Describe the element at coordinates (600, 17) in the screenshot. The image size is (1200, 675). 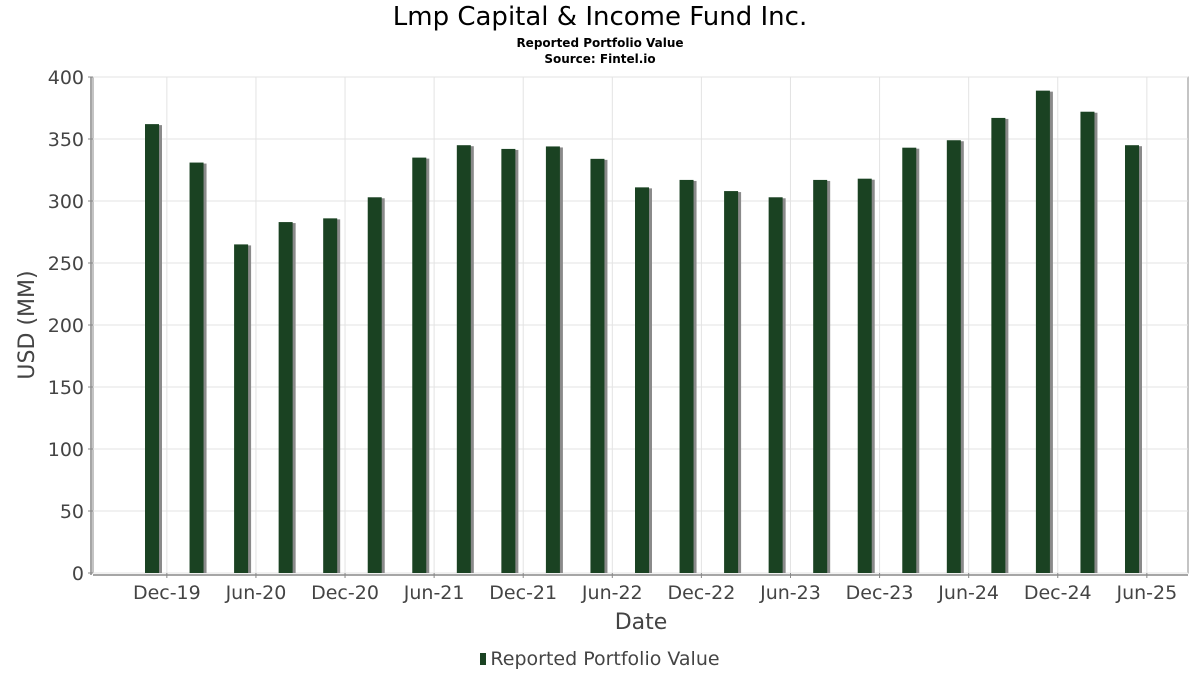
I see `chart-title: Lmp Capital & Income Fund Inc.` at that location.